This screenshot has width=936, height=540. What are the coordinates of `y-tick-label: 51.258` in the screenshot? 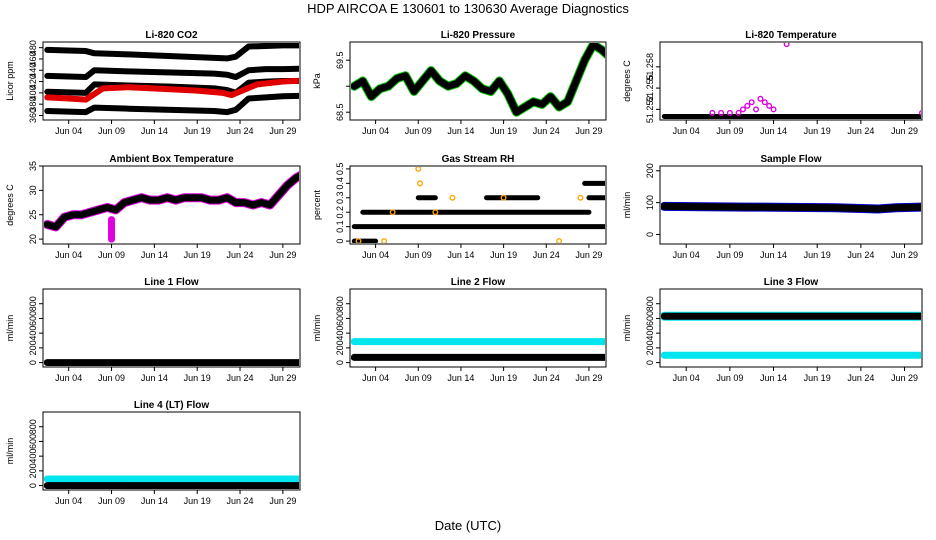 It's located at (650, 67).